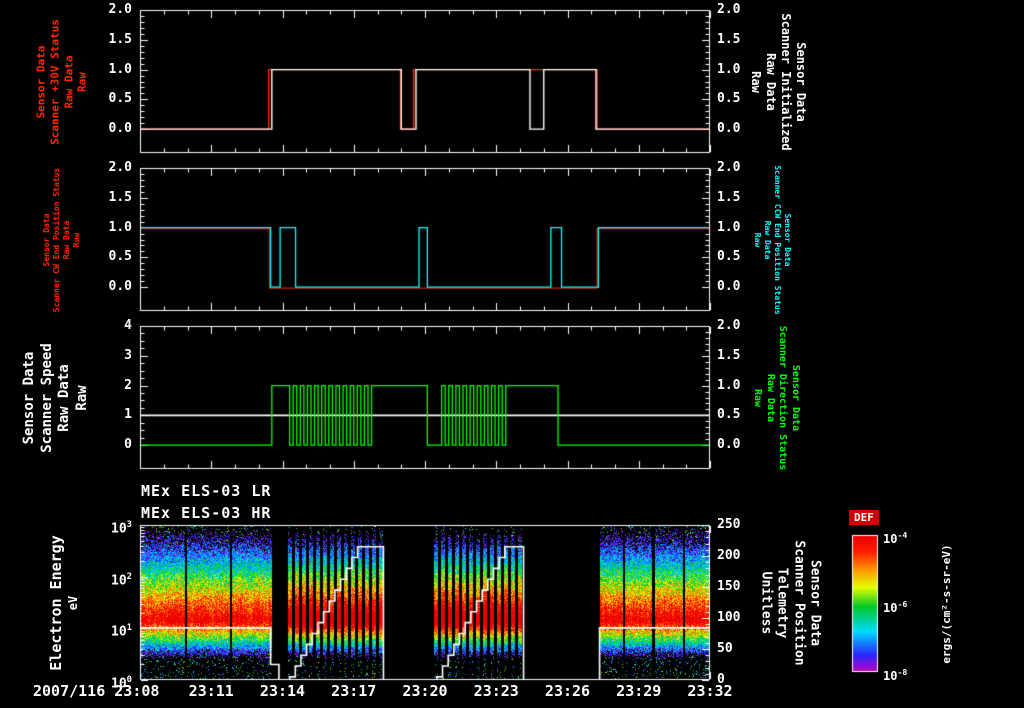 The image size is (1024, 708). What do you see at coordinates (710, 691) in the screenshot?
I see `x-tick-label: 23:32` at bounding box center [710, 691].